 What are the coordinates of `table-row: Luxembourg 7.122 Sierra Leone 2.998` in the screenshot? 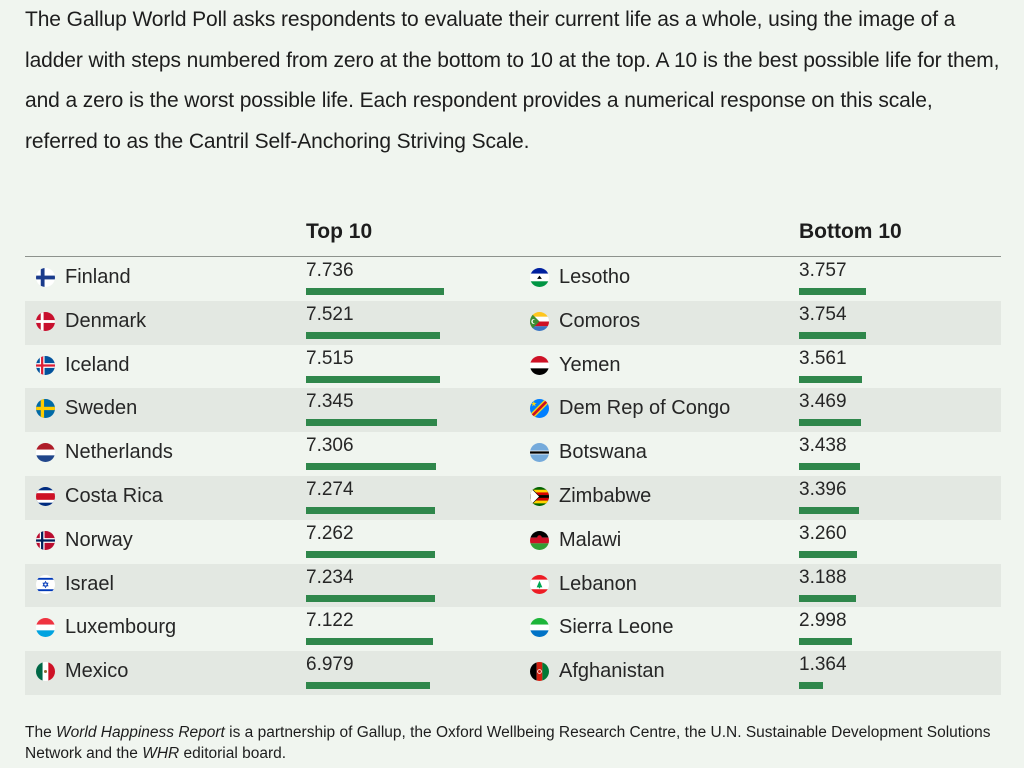 It's located at (513, 629).